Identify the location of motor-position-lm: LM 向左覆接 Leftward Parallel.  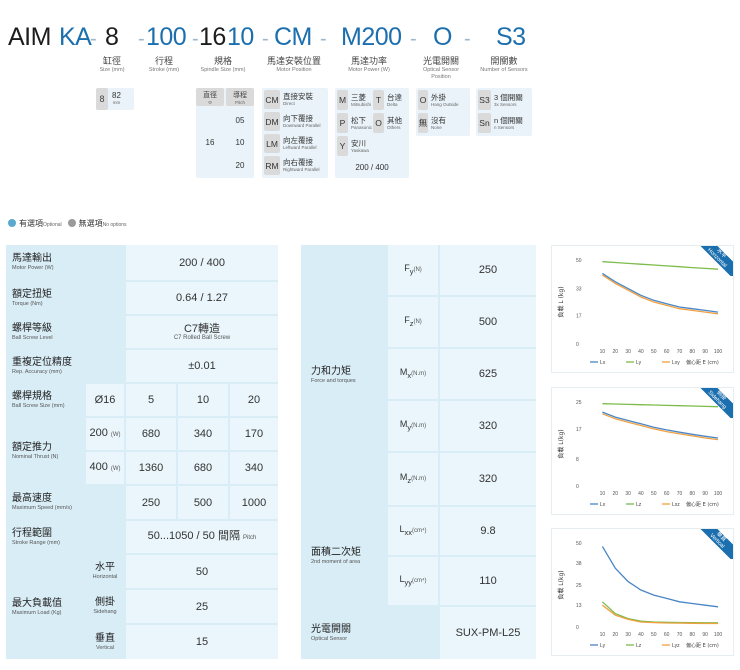
(290, 143).